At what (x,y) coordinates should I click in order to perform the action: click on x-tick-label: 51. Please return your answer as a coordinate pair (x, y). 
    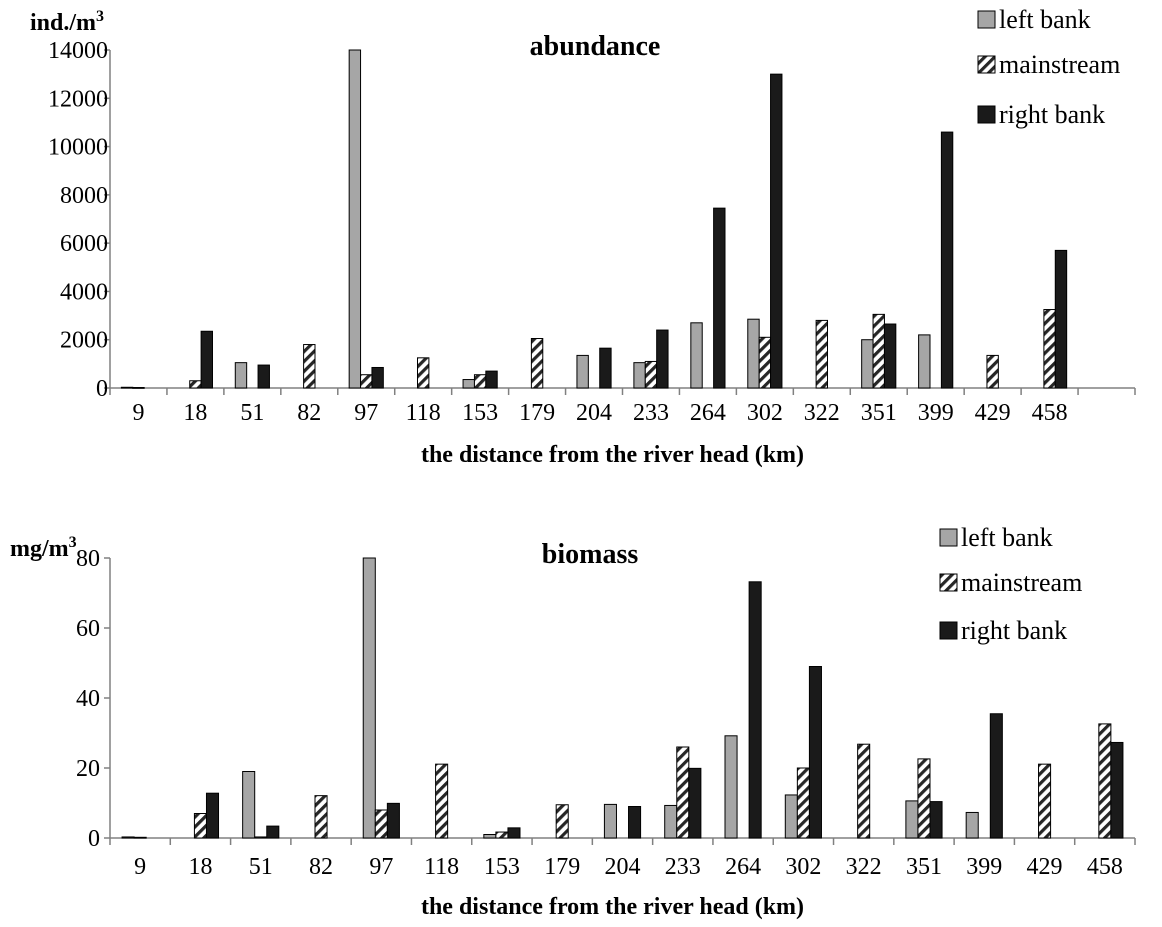
    Looking at the image, I should click on (252, 413).